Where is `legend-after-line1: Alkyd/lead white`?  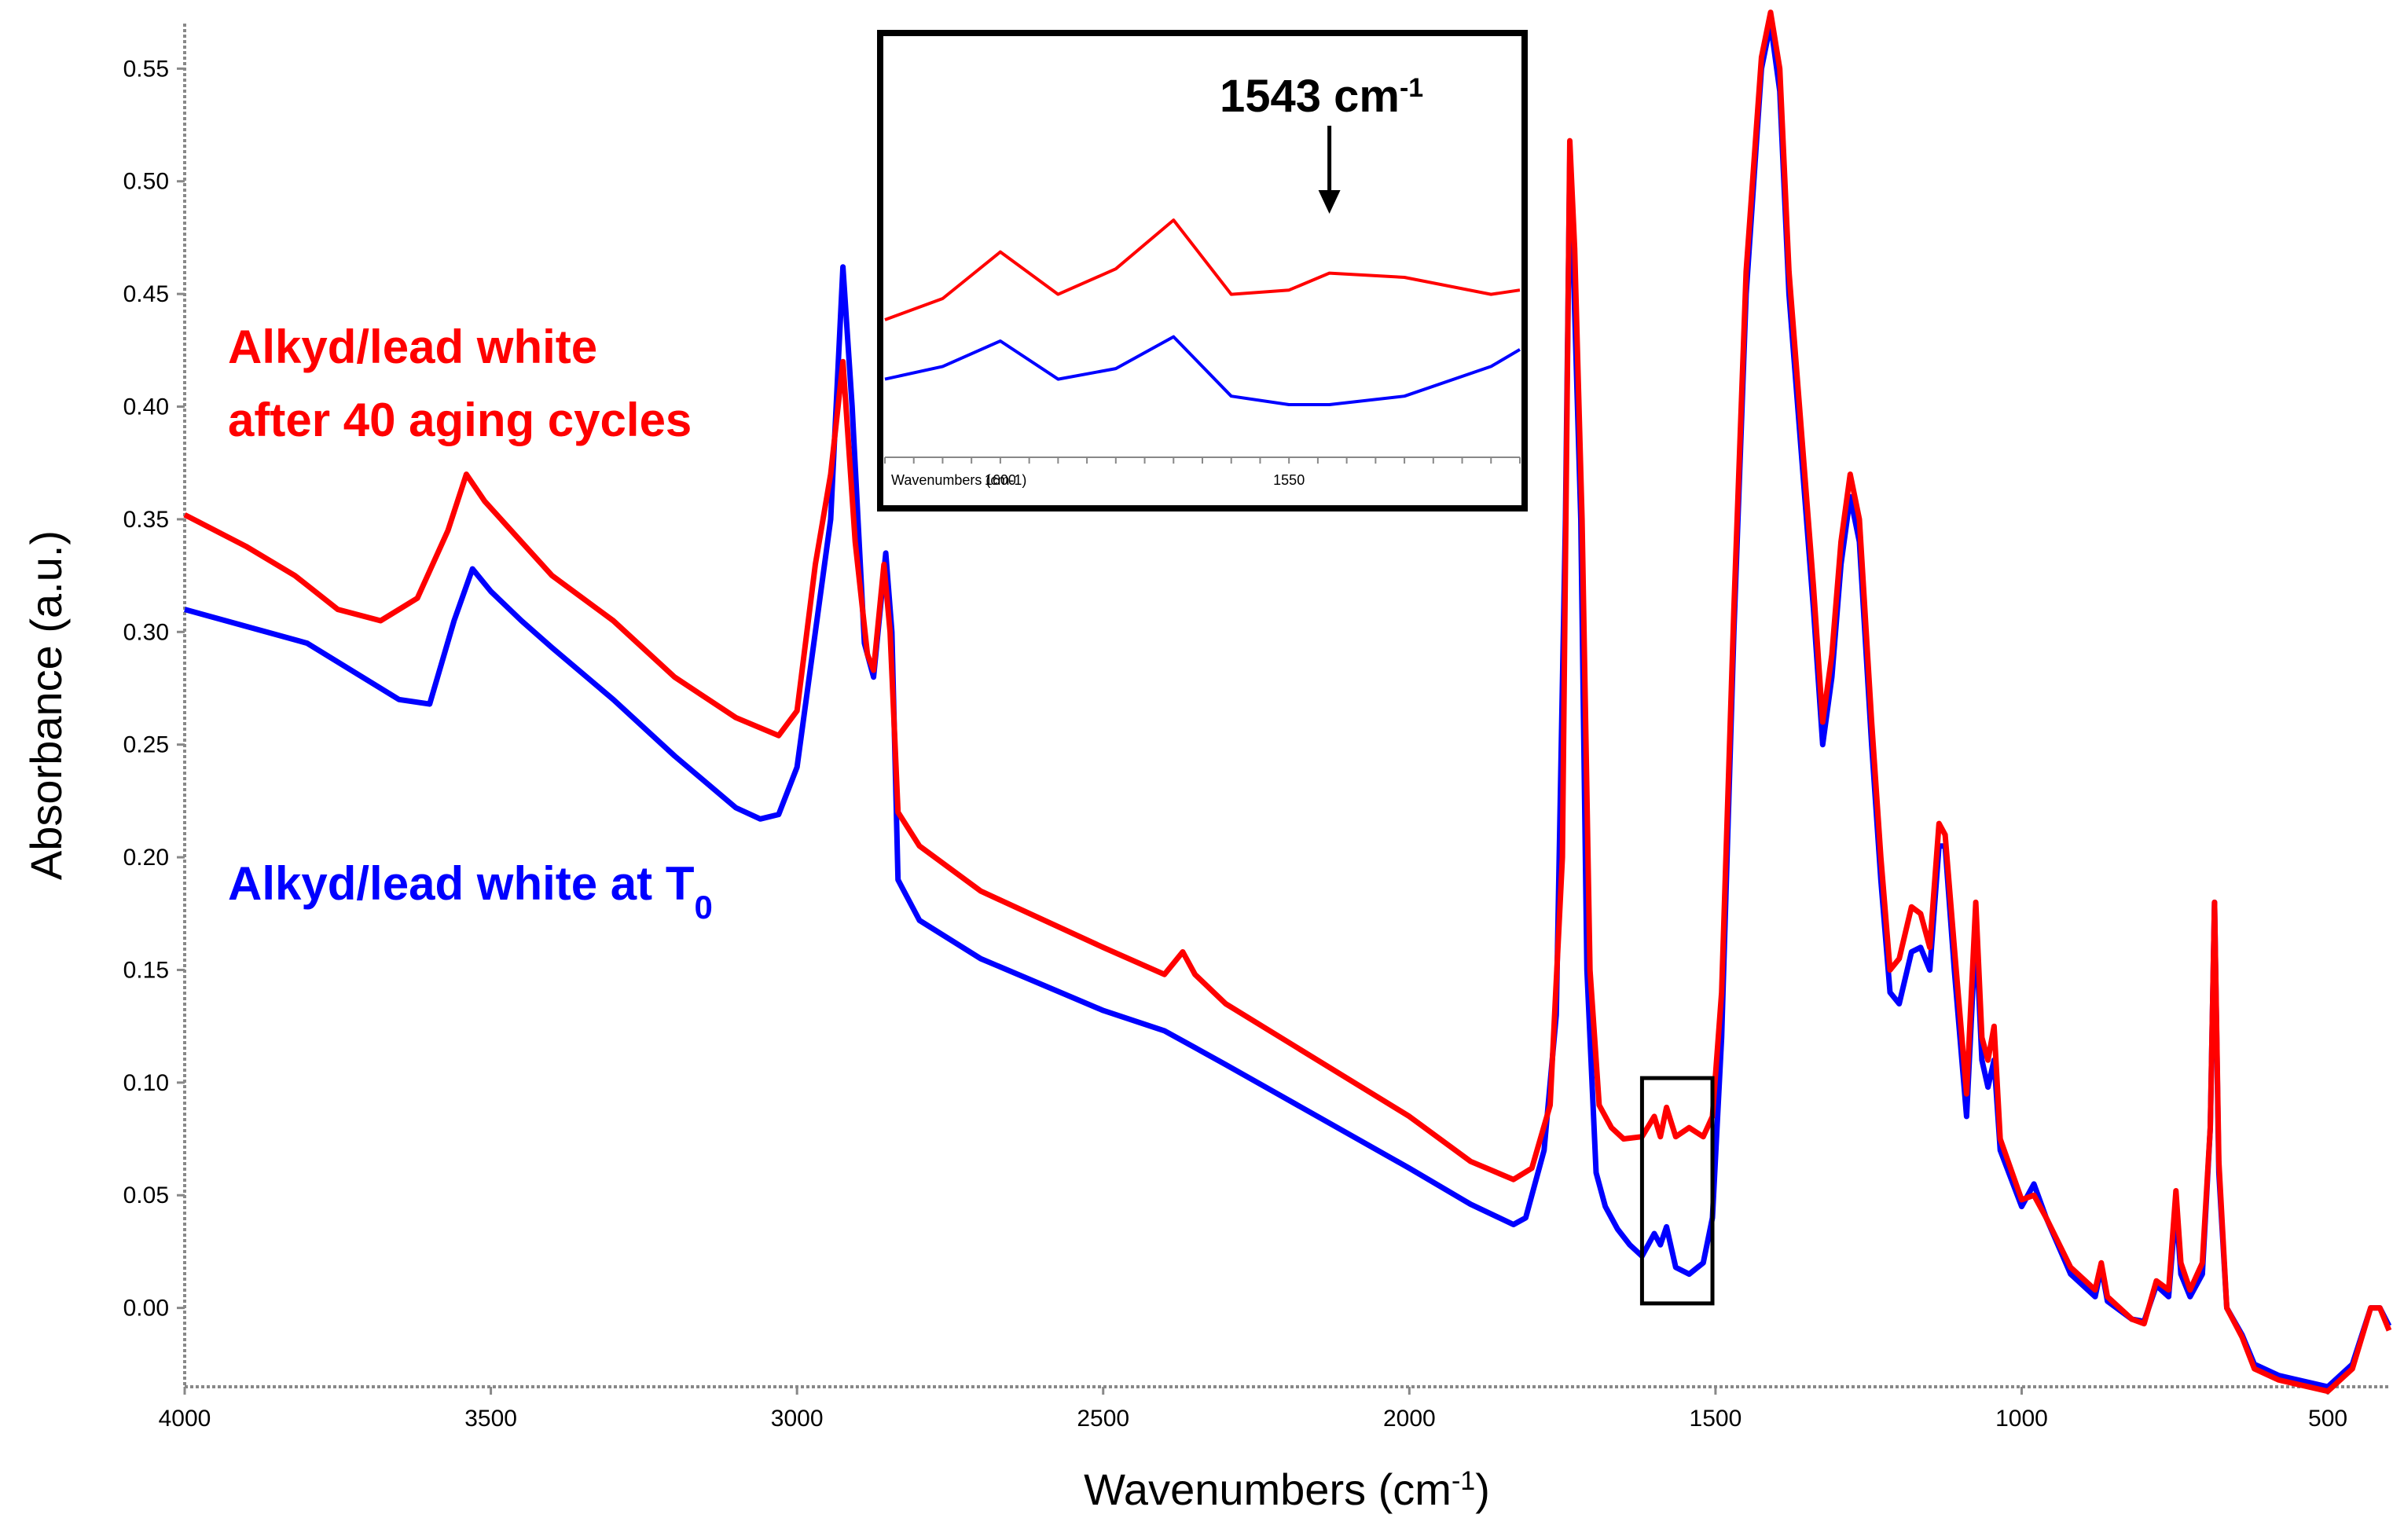 legend-after-line1: Alkyd/lead white is located at coordinates (412, 347).